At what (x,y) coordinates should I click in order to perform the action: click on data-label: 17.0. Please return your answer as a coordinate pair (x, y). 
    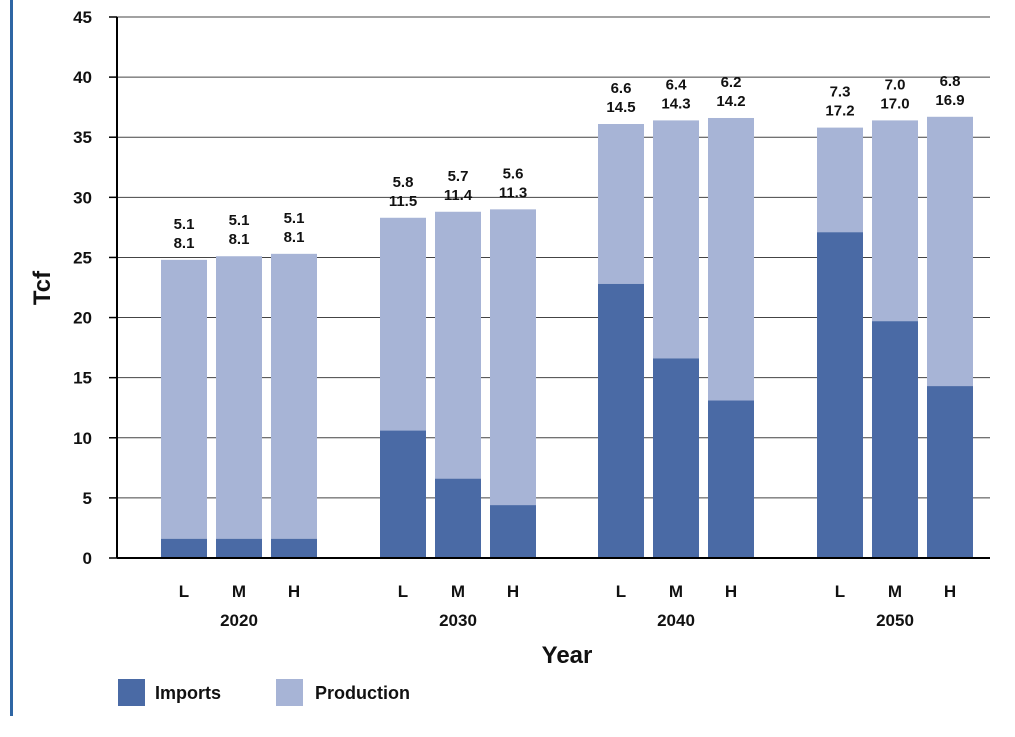
    Looking at the image, I should click on (894, 103).